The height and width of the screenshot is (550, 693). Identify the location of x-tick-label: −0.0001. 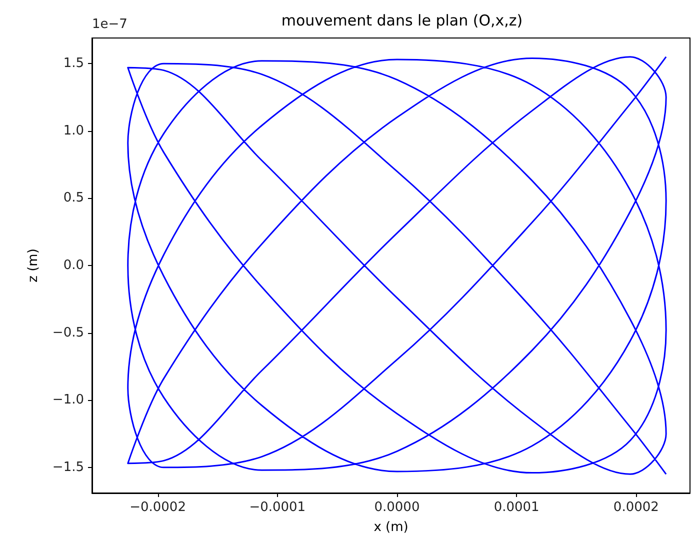
(277, 507).